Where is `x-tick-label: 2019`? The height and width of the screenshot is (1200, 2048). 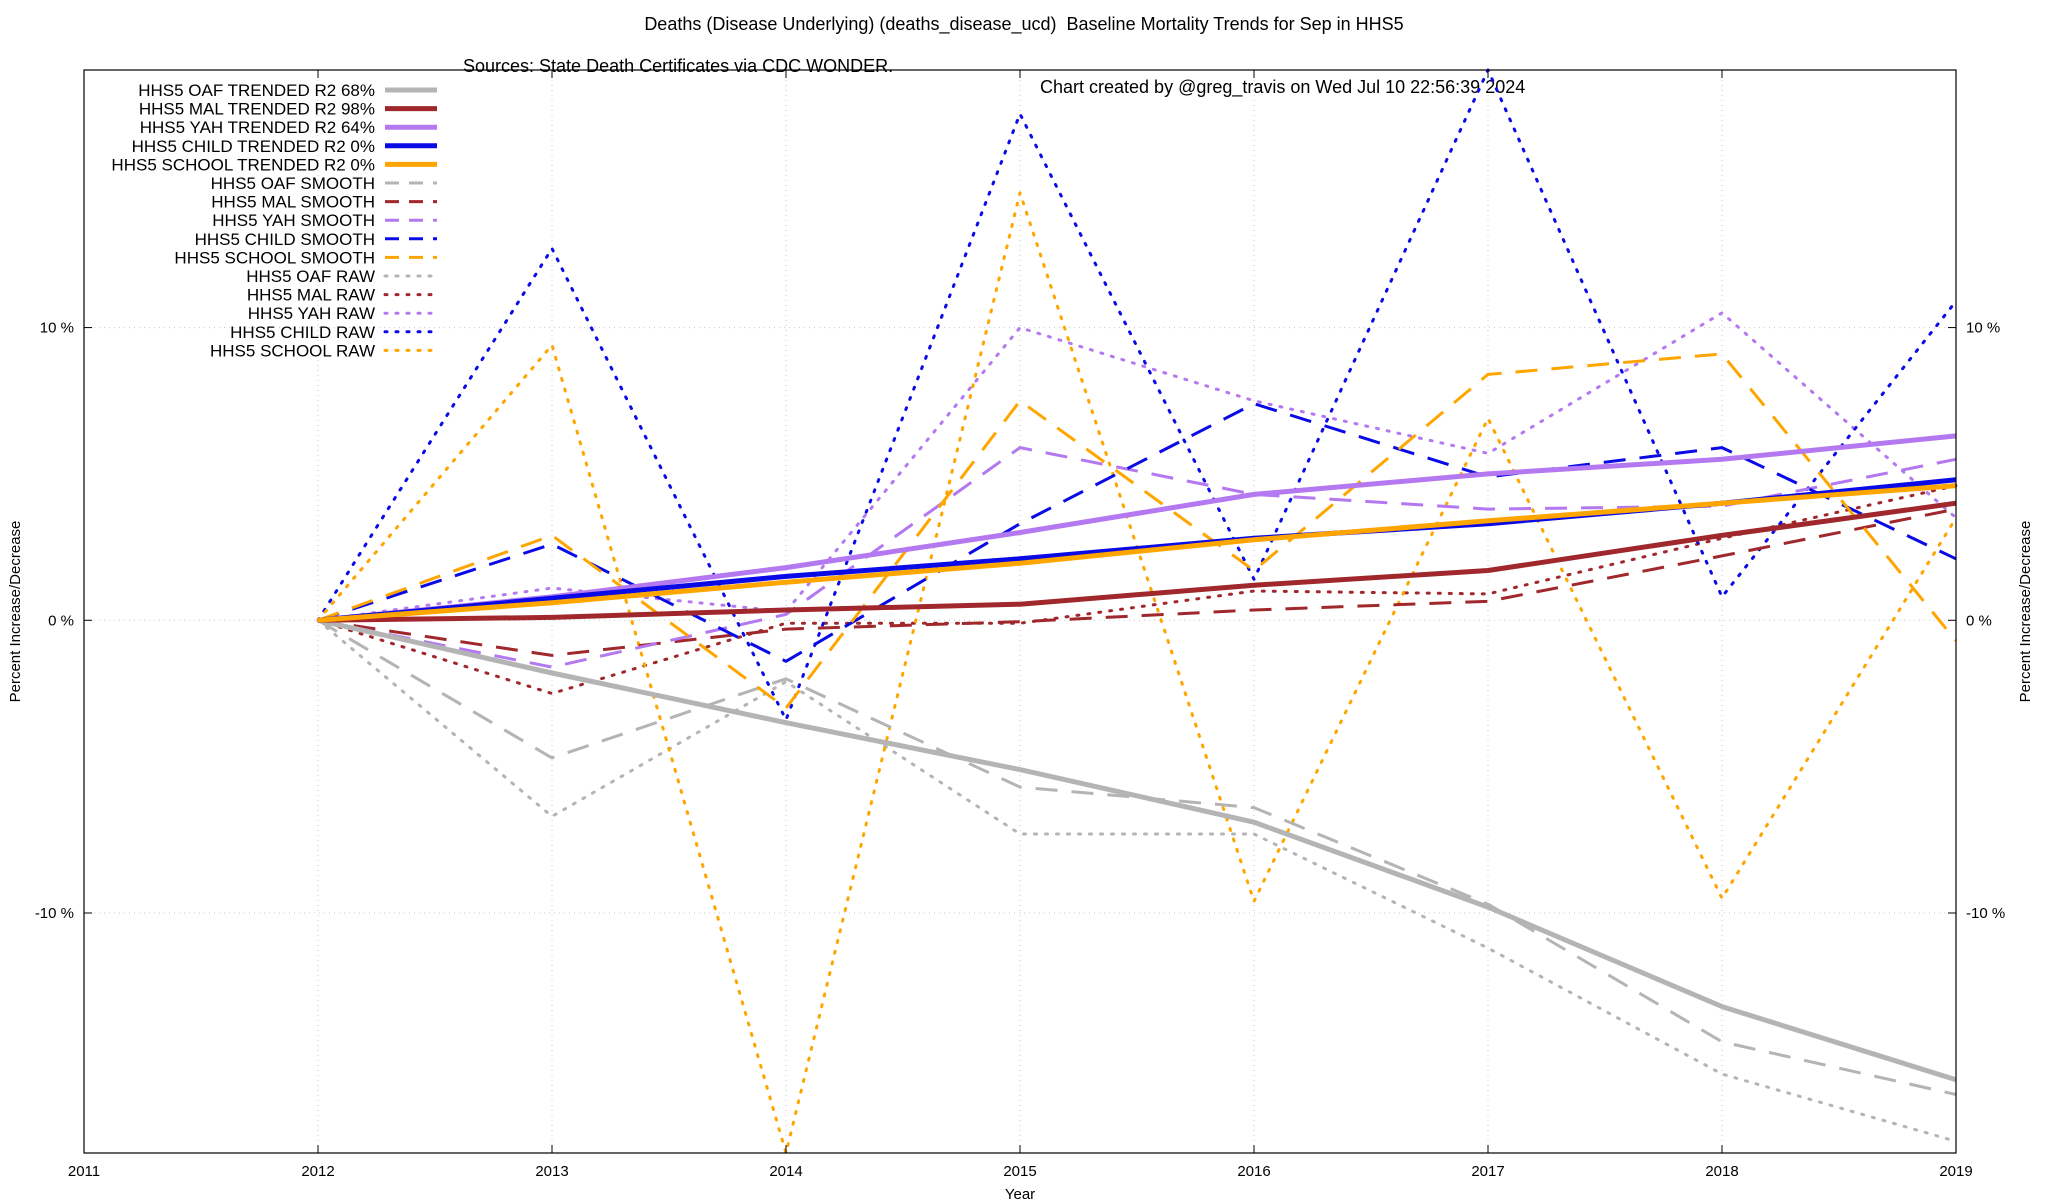 x-tick-label: 2019 is located at coordinates (1955, 1171).